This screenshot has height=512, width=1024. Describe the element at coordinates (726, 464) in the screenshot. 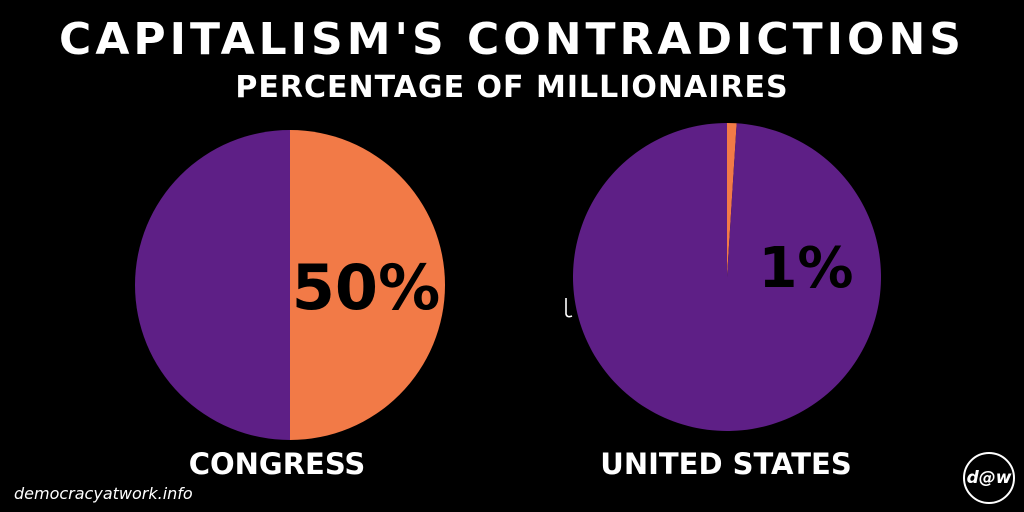

I see `category-label-united-states: UNITED STATES` at that location.